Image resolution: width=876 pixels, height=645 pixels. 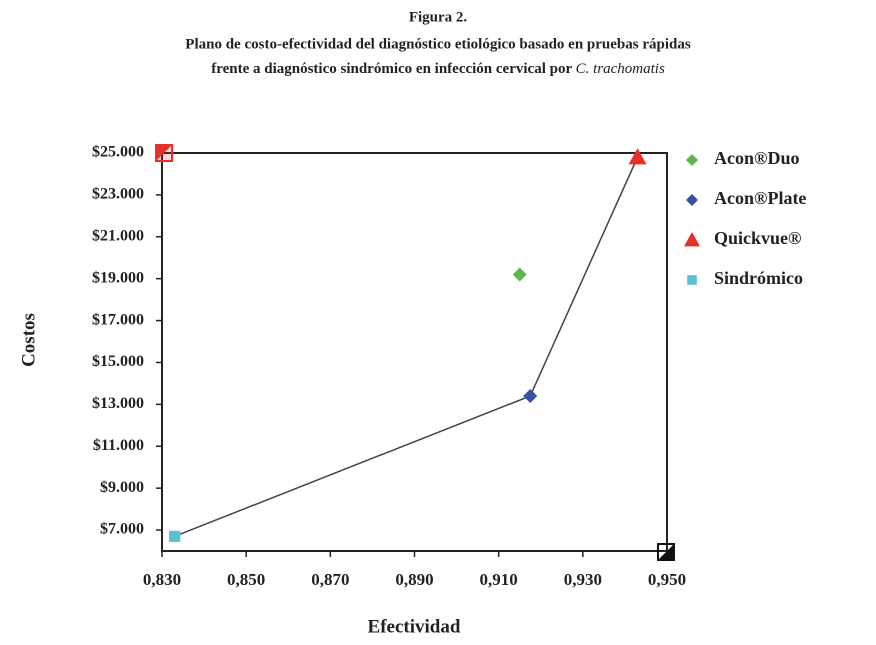 What do you see at coordinates (118, 319) in the screenshot?
I see `y-tick-label: $17.000` at bounding box center [118, 319].